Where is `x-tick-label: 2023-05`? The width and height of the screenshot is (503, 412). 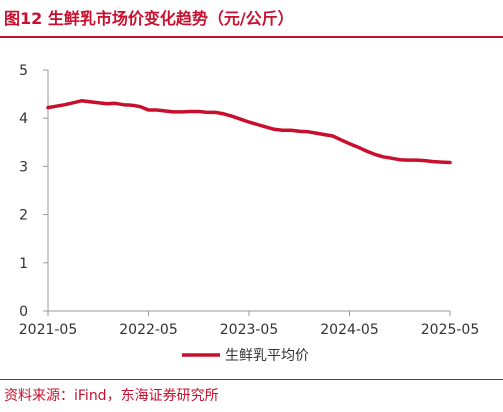
x-tick-label: 2023-05 is located at coordinates (249, 330).